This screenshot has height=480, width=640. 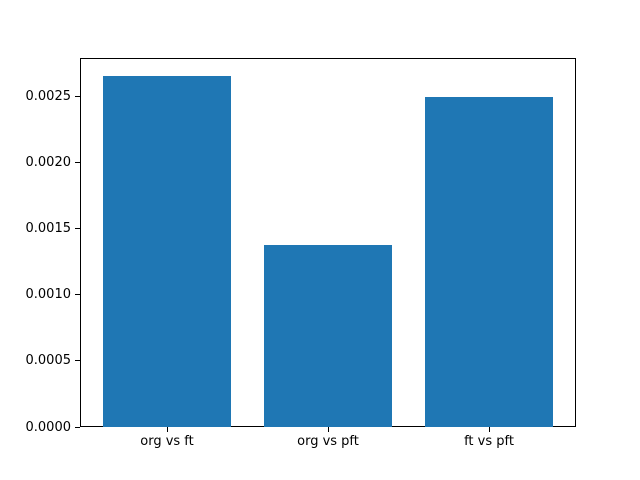 What do you see at coordinates (167, 441) in the screenshot?
I see `x-tick-label: org vs ft` at bounding box center [167, 441].